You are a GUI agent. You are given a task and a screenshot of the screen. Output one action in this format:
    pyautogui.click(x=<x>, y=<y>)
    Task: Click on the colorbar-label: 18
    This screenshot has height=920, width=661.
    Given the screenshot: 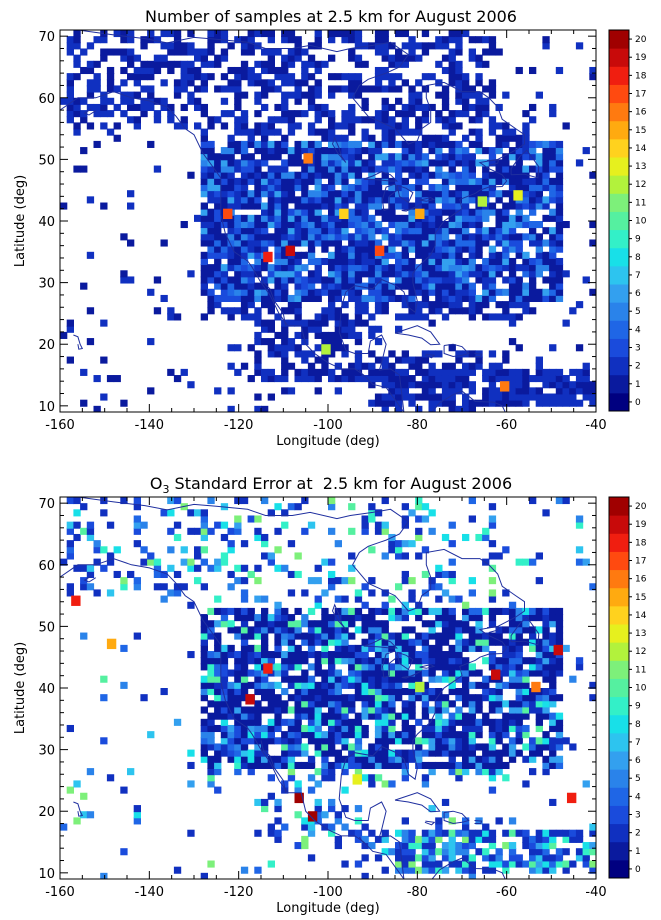 What is the action you would take?
    pyautogui.click(x=641, y=543)
    